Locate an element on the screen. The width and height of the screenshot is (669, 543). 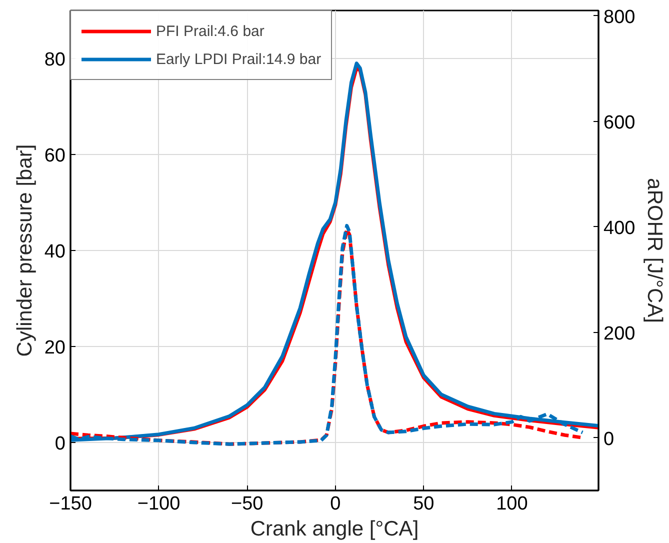
x-axis-title: Crank angle [°CA] is located at coordinates (334, 529).